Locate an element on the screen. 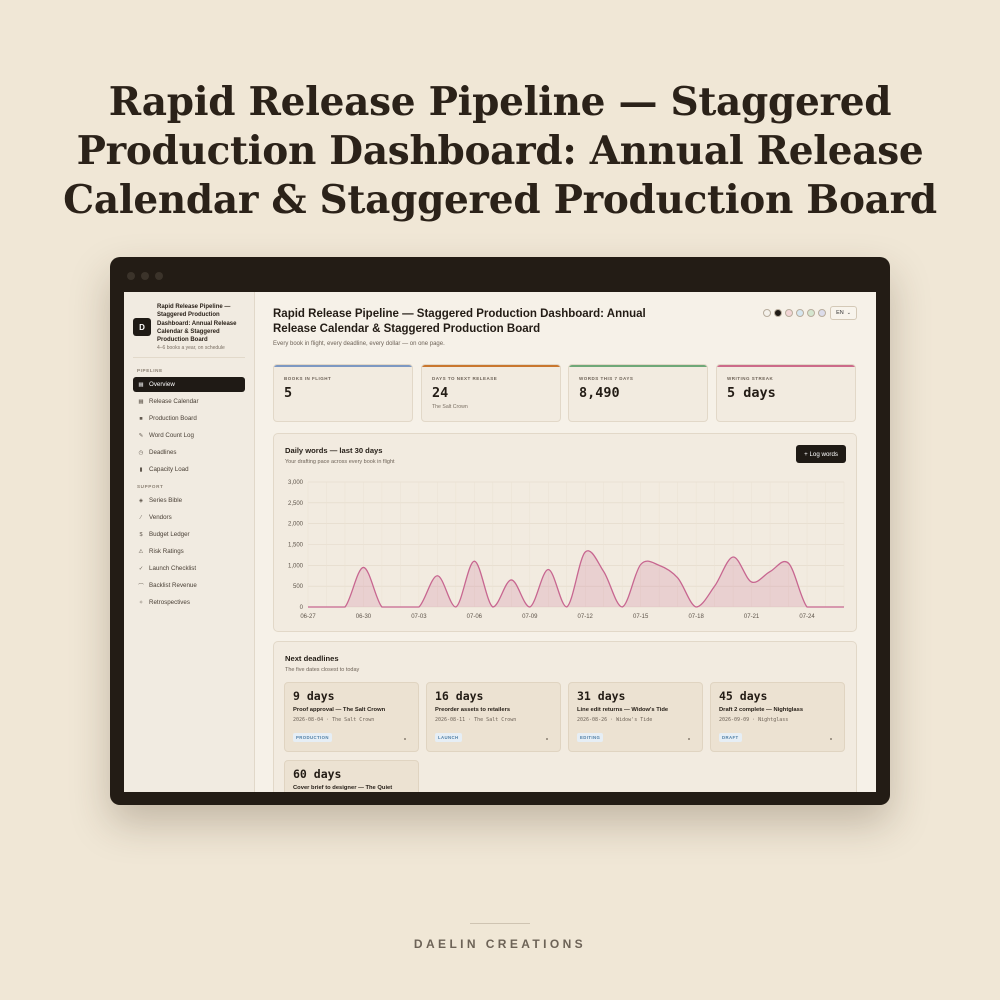  sidebar-item-label: Overview is located at coordinates (162, 385).